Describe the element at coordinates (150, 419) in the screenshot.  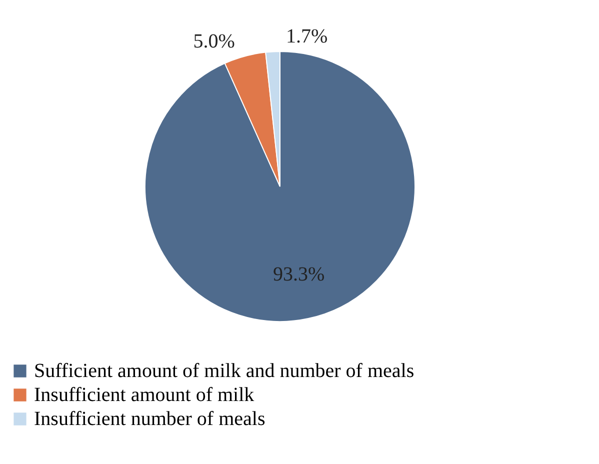
I see `legend-label: Insufficient number of meals` at that location.